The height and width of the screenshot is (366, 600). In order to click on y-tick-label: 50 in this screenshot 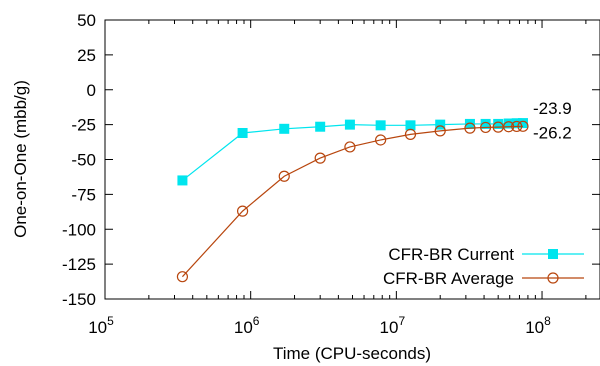, I will do `click(86, 20)`.